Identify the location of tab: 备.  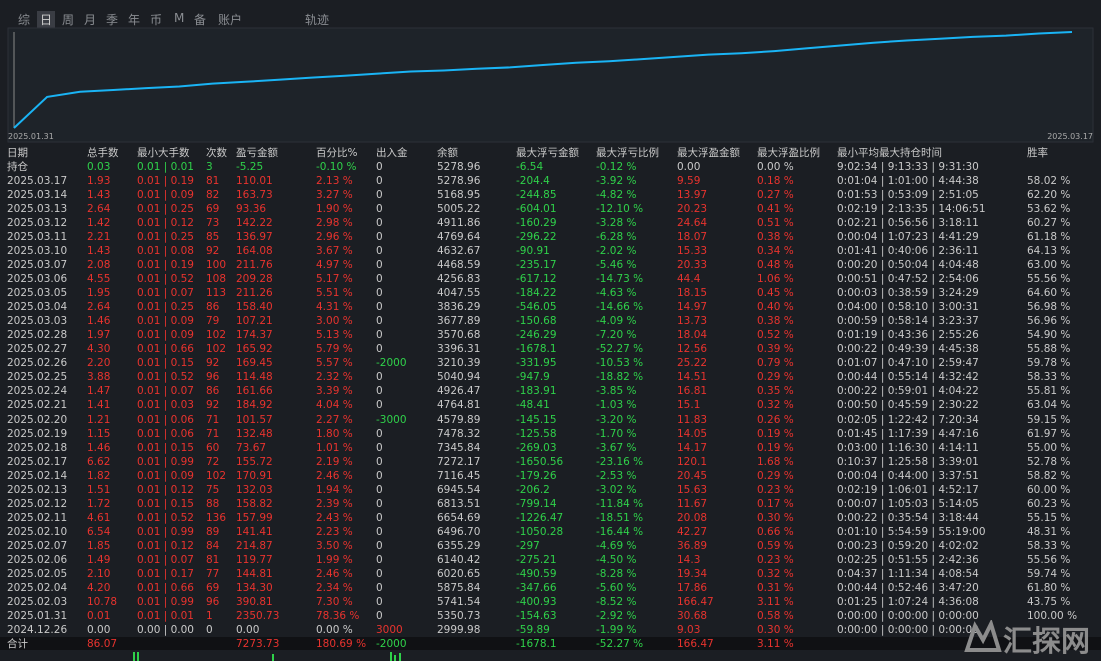
(200, 20).